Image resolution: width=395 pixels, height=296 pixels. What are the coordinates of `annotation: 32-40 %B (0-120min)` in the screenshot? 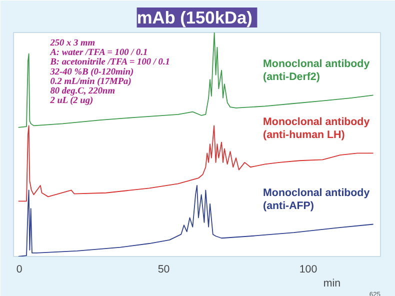 It's located at (91, 72).